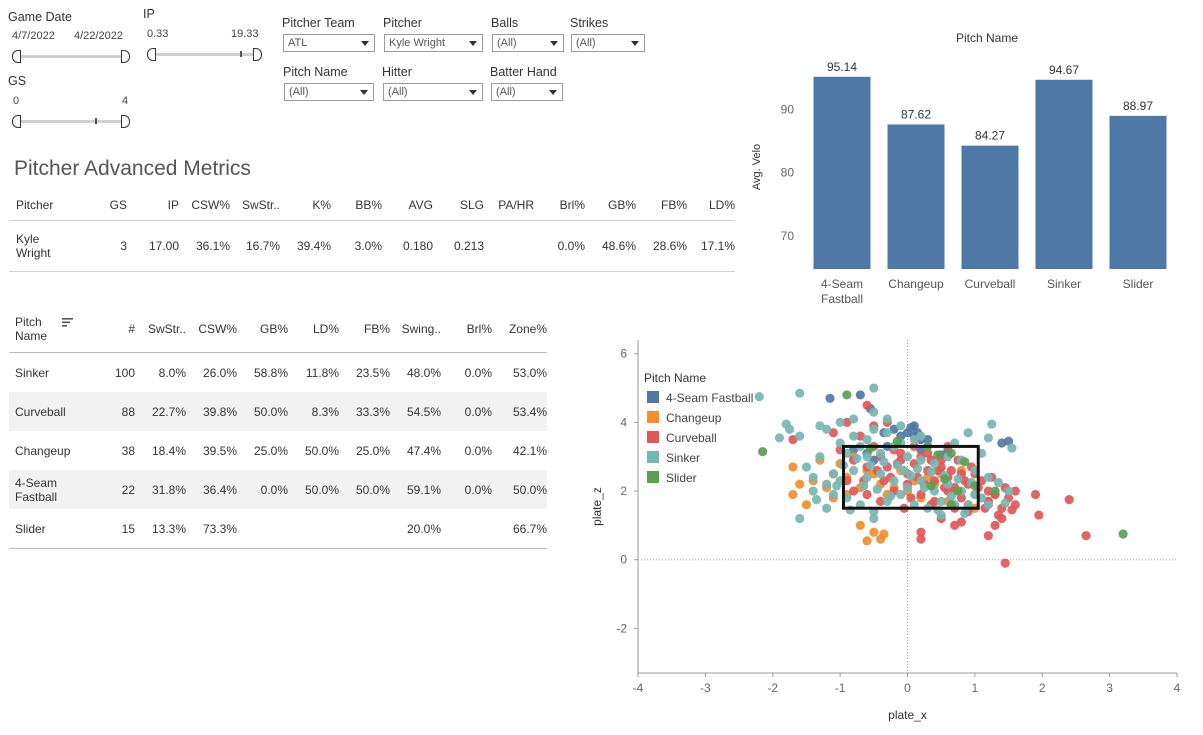 The width and height of the screenshot is (1203, 735). I want to click on pitcher-dropdown: Kyle Wright, so click(433, 43).